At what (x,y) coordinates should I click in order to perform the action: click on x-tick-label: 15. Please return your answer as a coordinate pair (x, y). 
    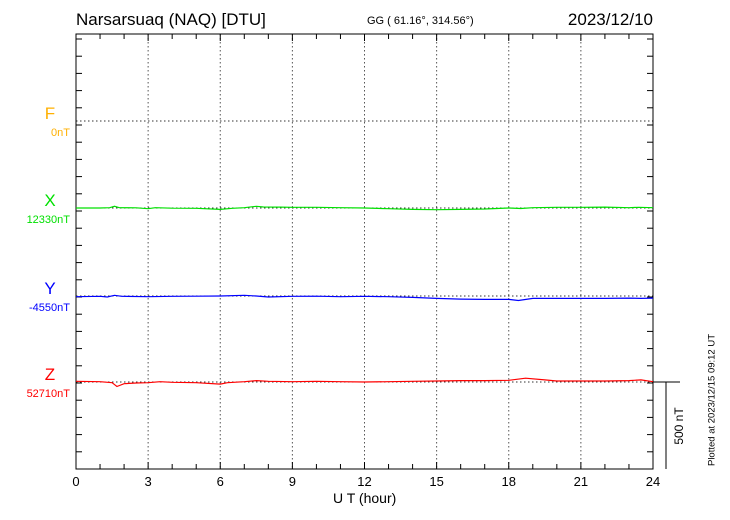
    Looking at the image, I should click on (436, 481).